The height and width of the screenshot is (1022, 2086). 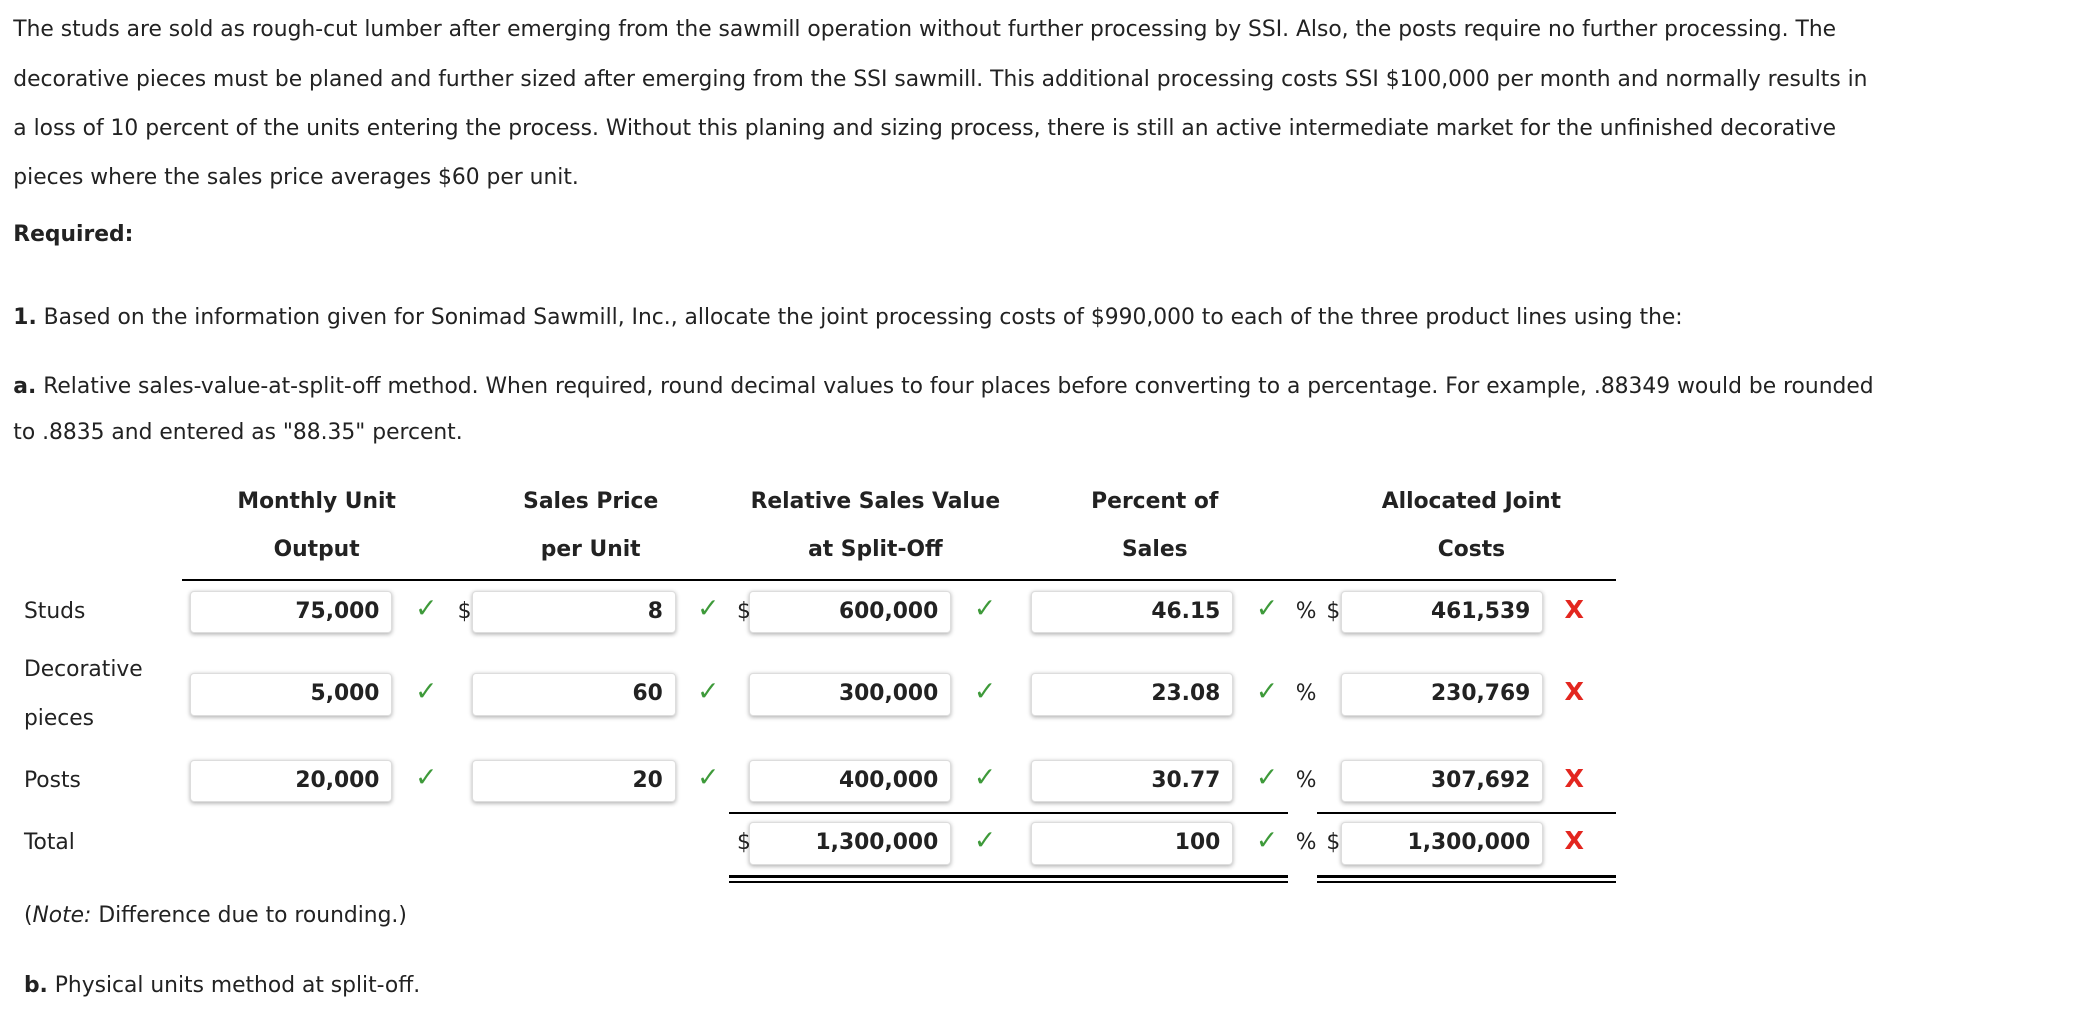 I want to click on output-input: 5,000, so click(x=291, y=694).